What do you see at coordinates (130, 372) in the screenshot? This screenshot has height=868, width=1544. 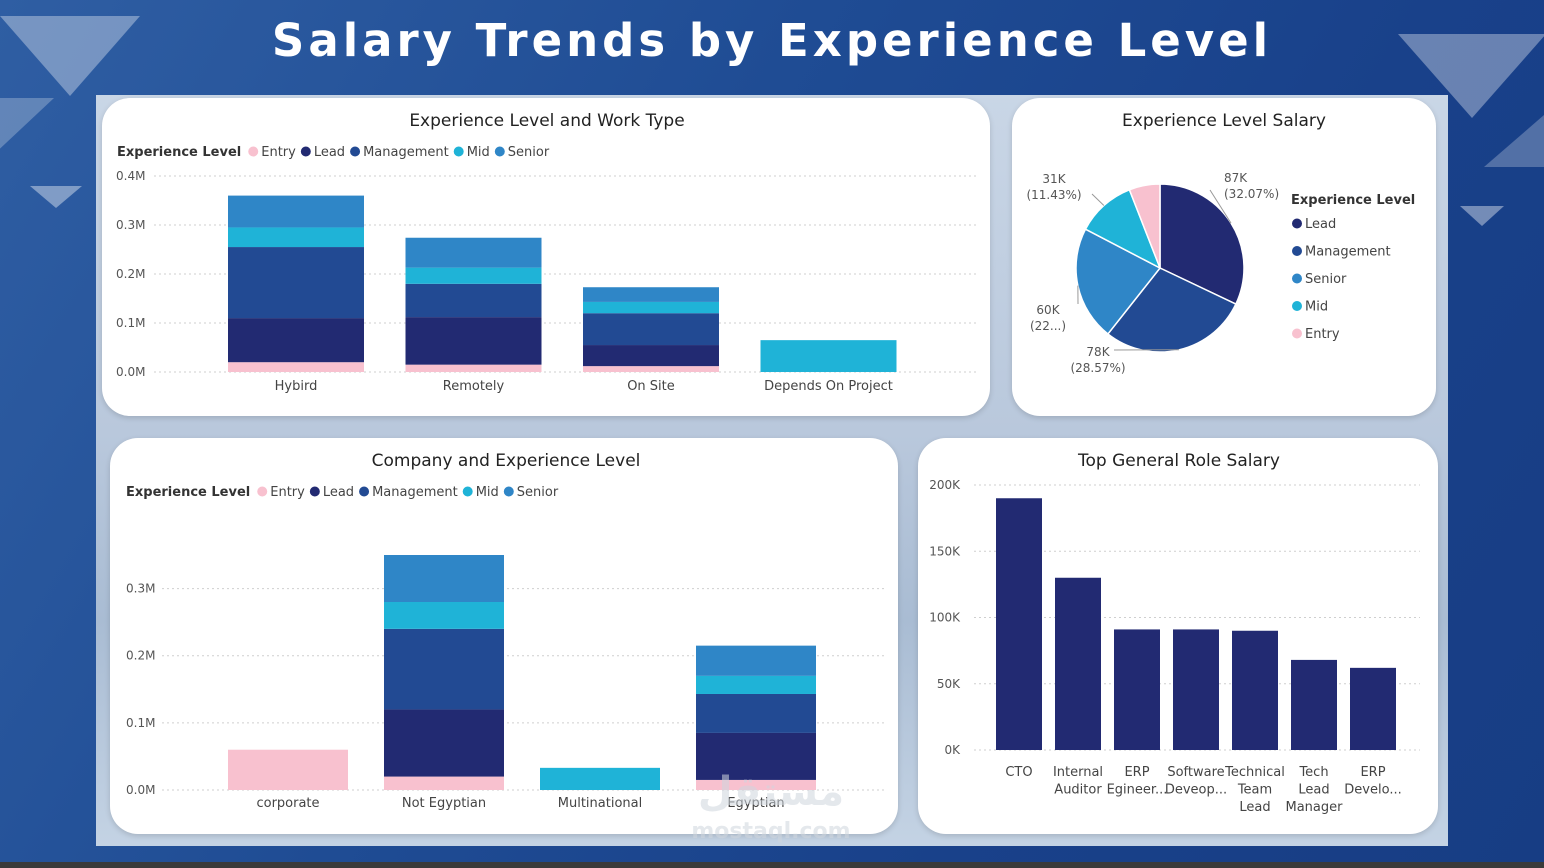 I see `y-tick-label: 0.0M` at bounding box center [130, 372].